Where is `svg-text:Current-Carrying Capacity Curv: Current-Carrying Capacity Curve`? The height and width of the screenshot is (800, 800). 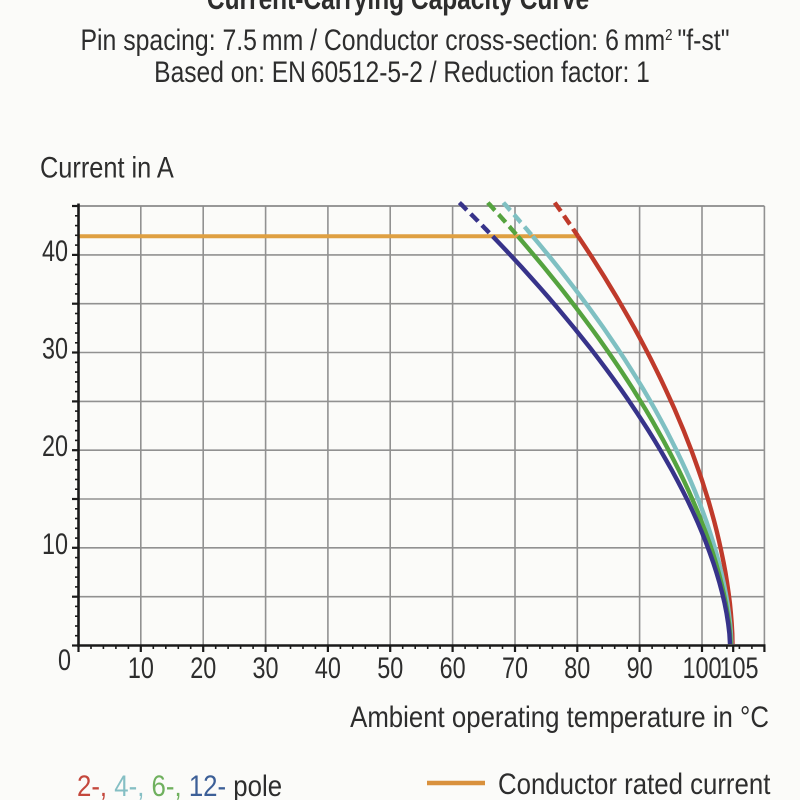 svg-text:Current-Carrying Capacity Curv: Current-Carrying Capacity Curve is located at coordinates (398, 8).